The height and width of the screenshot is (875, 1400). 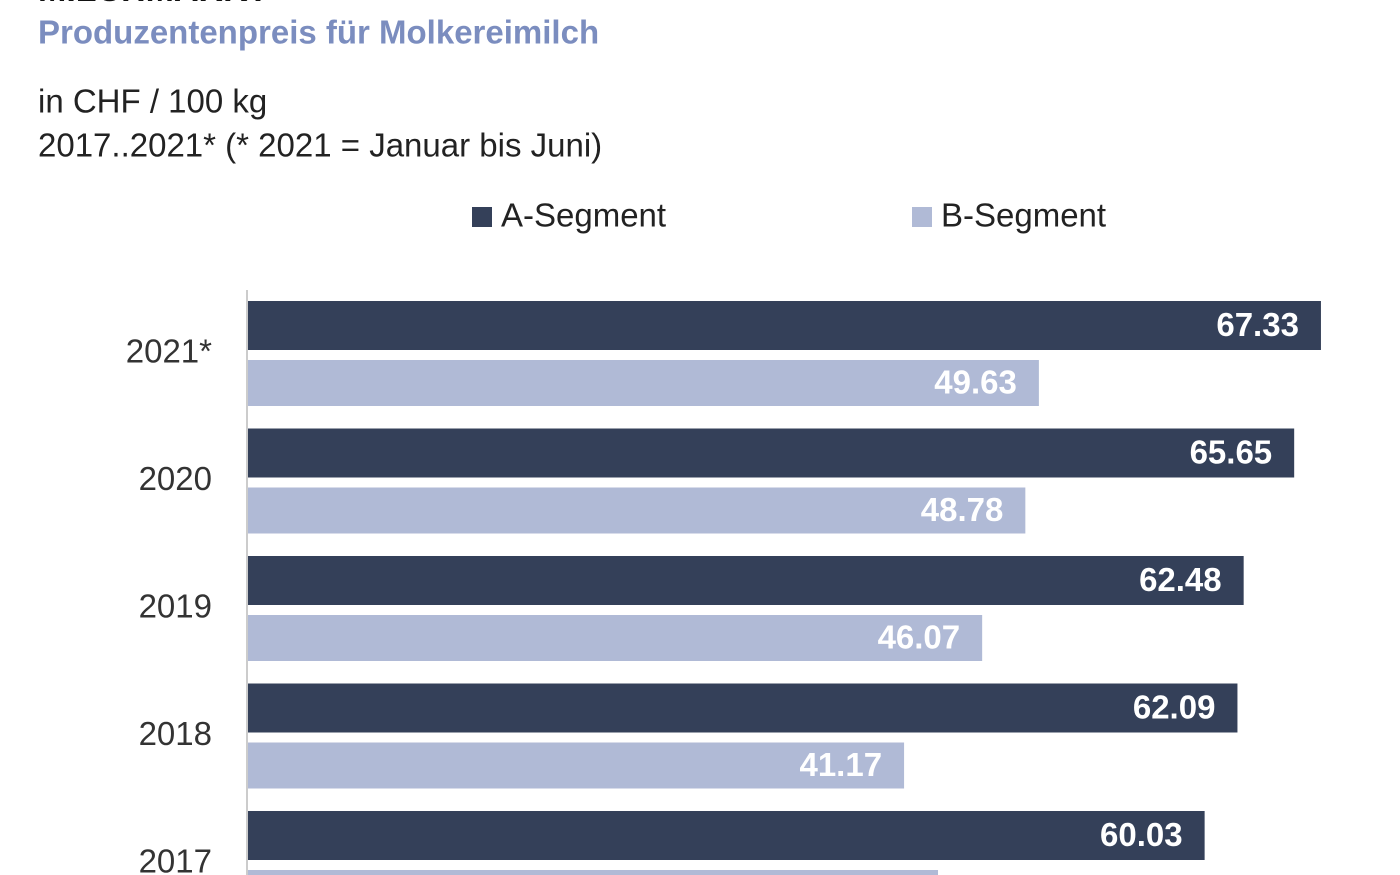 I want to click on value-label: 60.03, so click(x=1141, y=834).